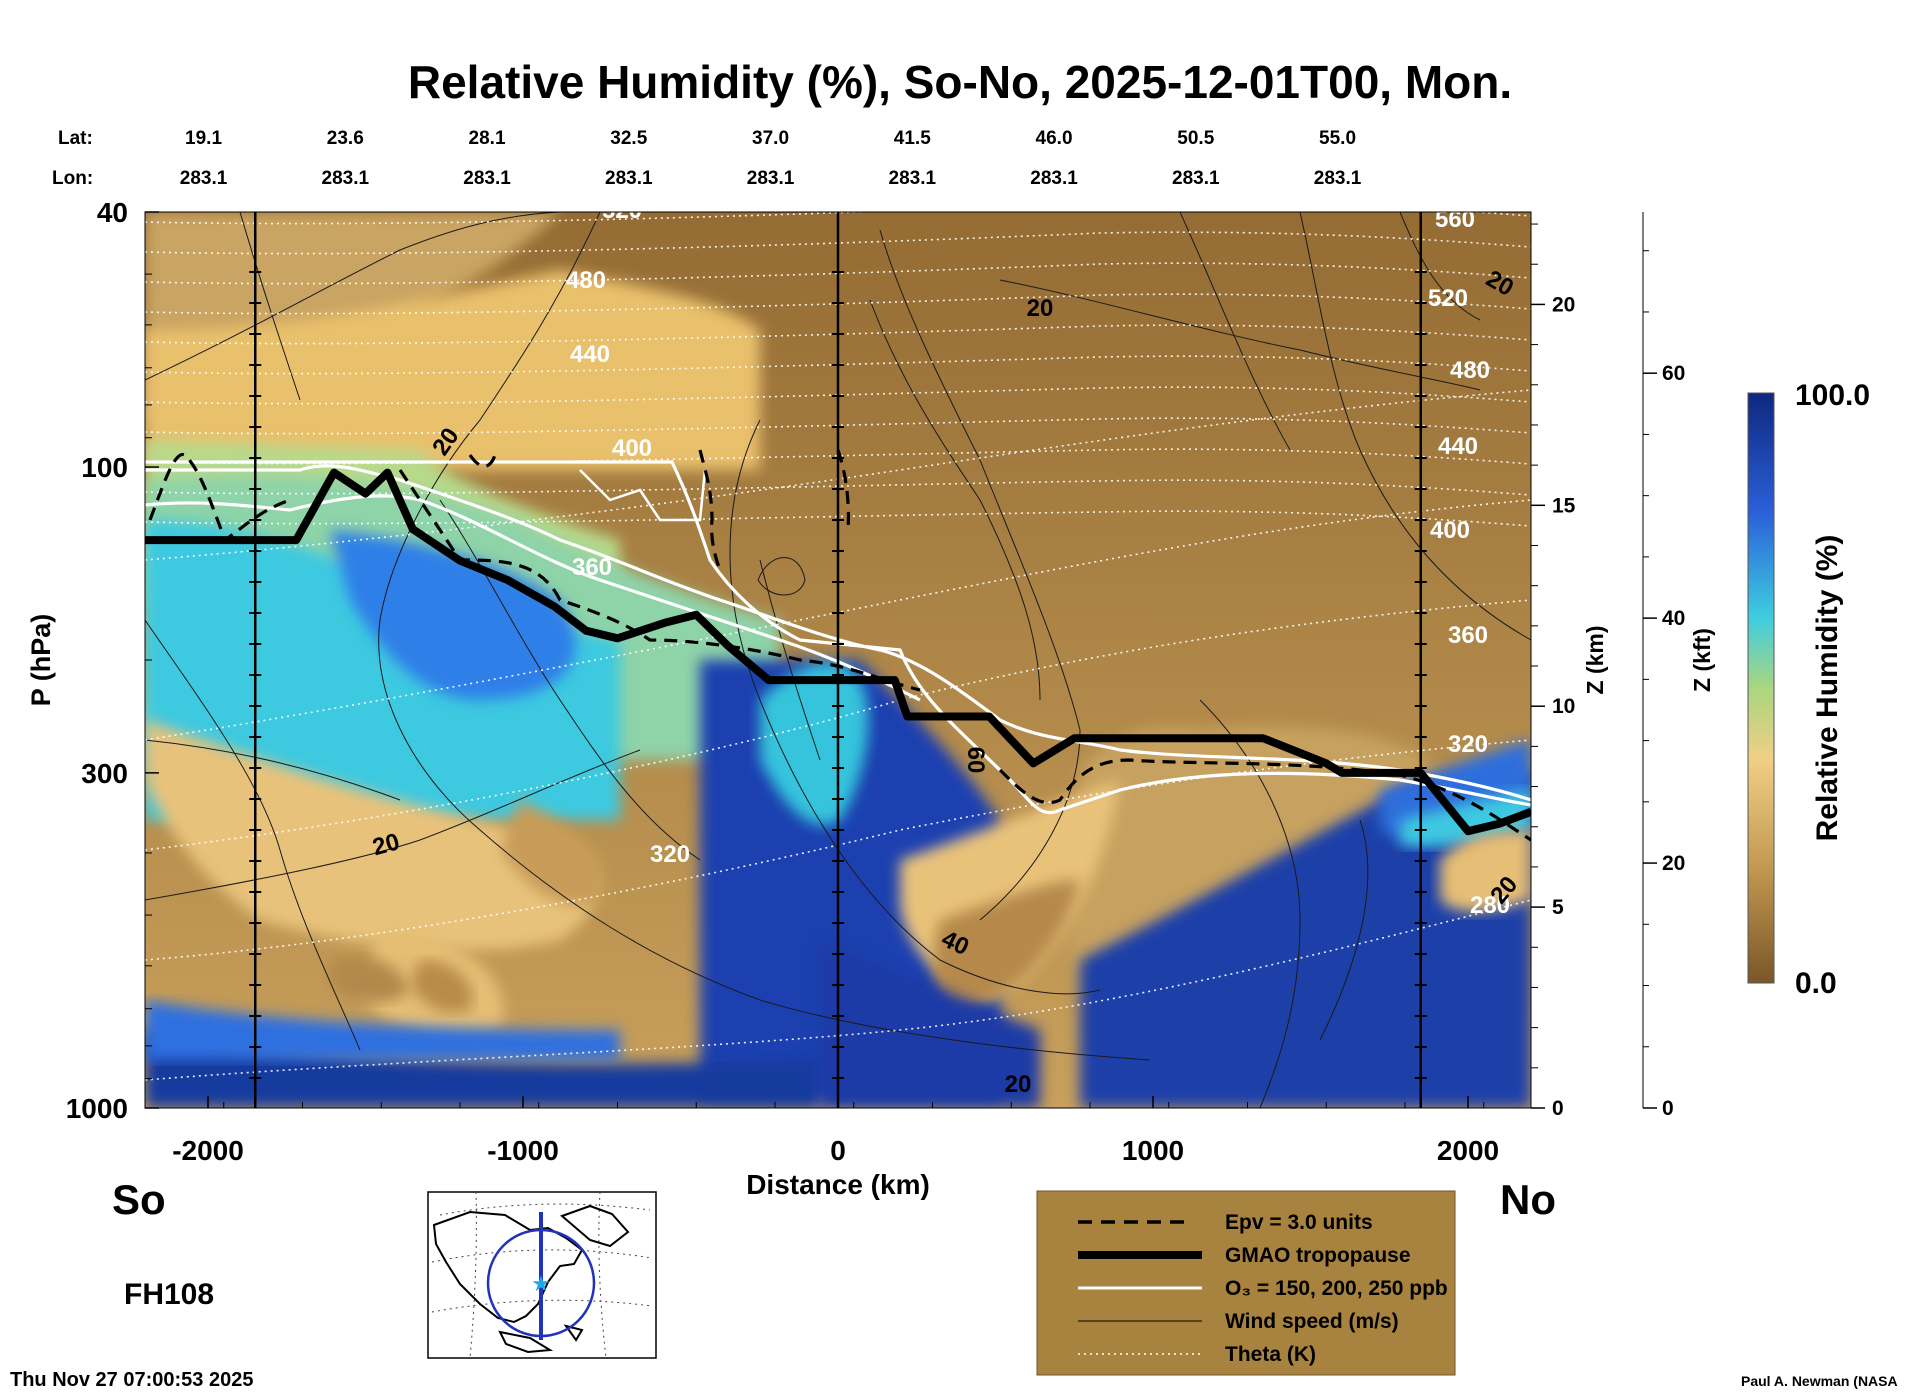  Describe the element at coordinates (1702, 660) in the screenshot. I see `z-kft-axis-label: Z (kft)` at that location.